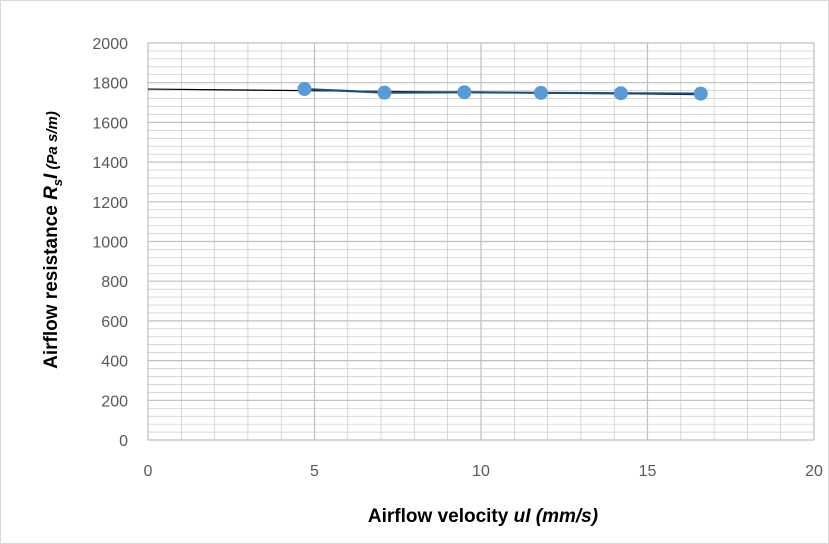 The height and width of the screenshot is (544, 829). I want to click on y-tick-label: 1600, so click(110, 123).